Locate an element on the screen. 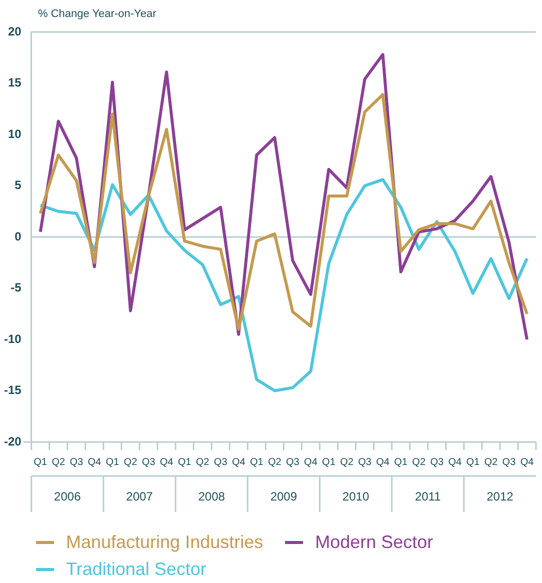  text: 2007 is located at coordinates (140, 496).